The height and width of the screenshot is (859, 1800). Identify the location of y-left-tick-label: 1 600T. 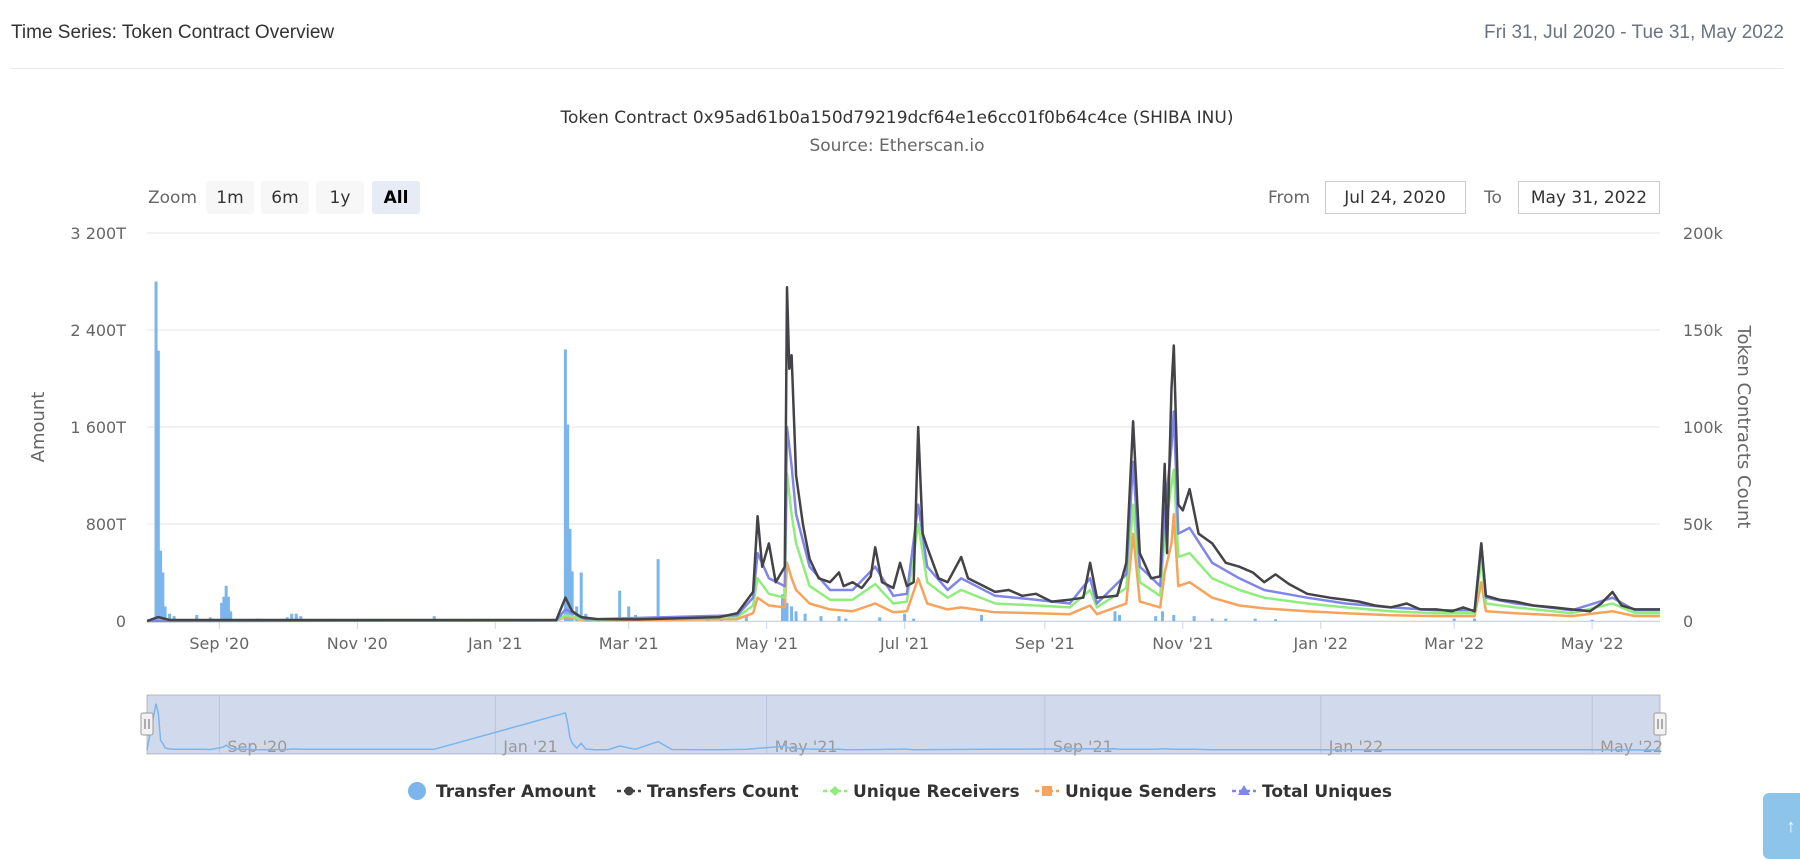
(98, 427).